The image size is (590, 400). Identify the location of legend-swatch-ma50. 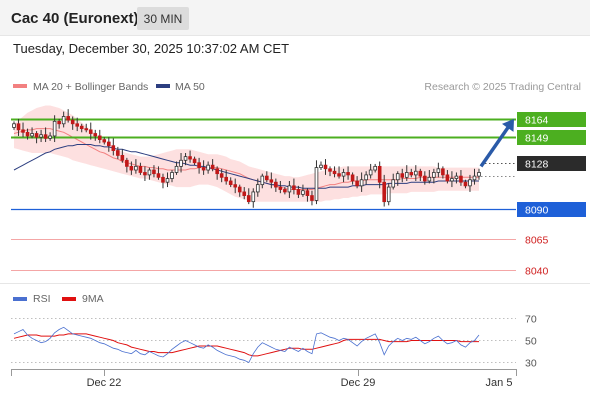
(163, 86).